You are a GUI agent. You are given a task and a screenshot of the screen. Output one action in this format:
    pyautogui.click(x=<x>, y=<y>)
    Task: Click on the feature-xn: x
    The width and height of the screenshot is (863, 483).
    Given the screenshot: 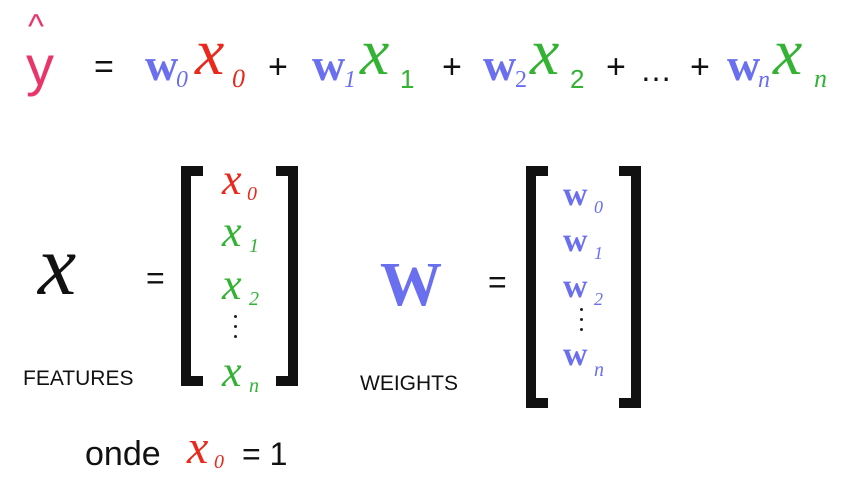 What is the action you would take?
    pyautogui.click(x=788, y=52)
    